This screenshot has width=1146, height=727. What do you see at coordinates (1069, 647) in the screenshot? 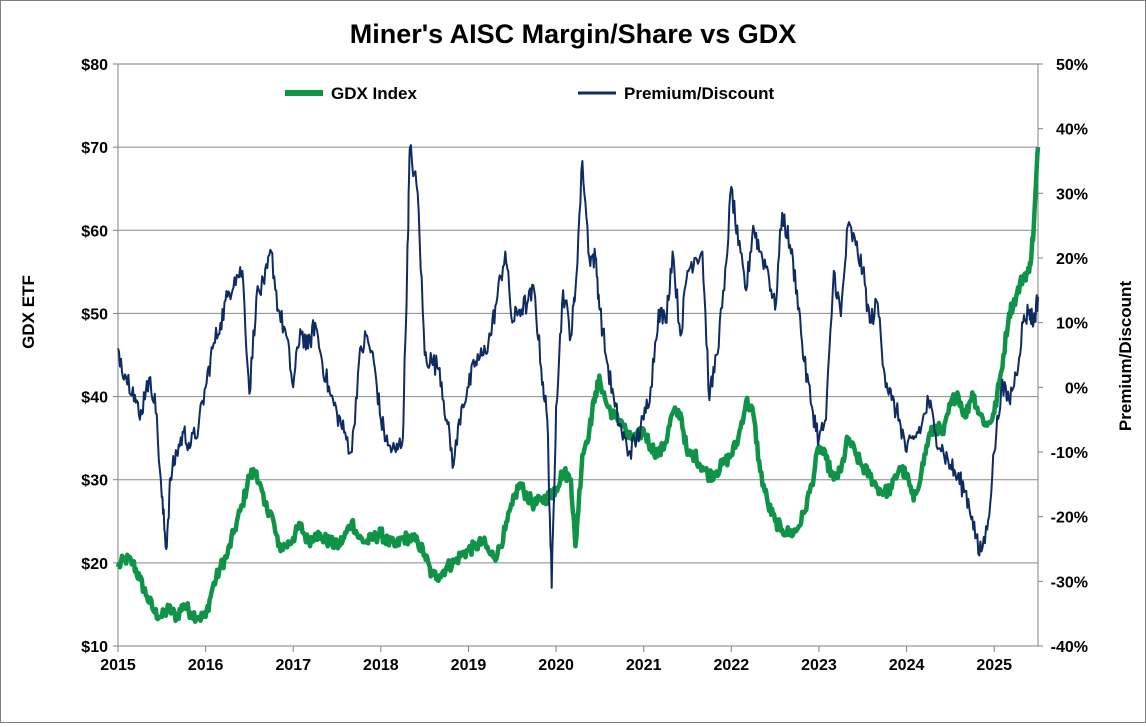
I see `y-right-tick-label-0: -40%` at bounding box center [1069, 647].